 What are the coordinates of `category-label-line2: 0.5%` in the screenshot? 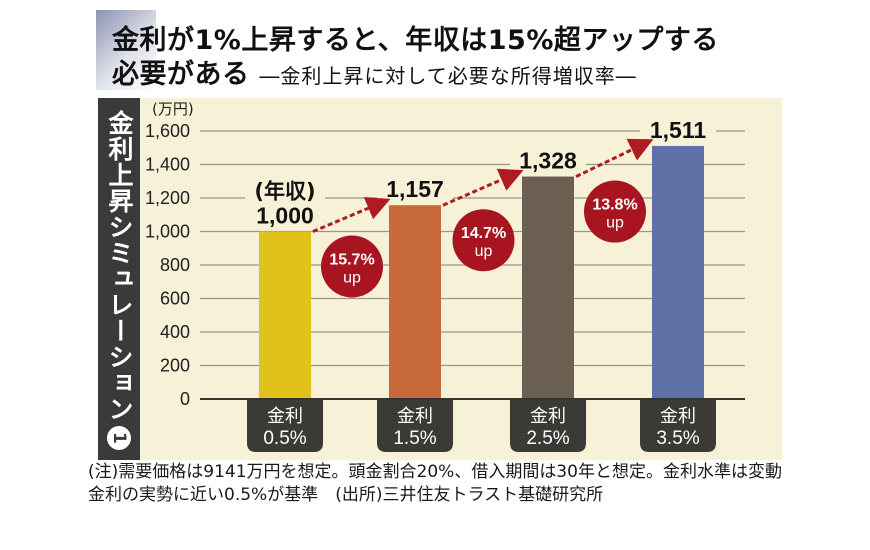 It's located at (284, 438).